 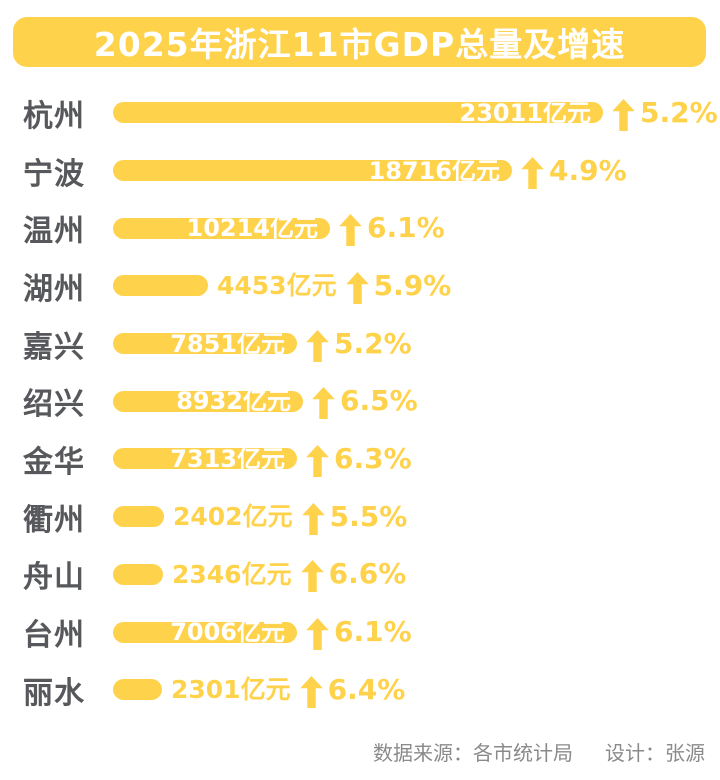 What do you see at coordinates (233, 517) in the screenshot?
I see `gdp-value-label-outside: 2402亿元` at bounding box center [233, 517].